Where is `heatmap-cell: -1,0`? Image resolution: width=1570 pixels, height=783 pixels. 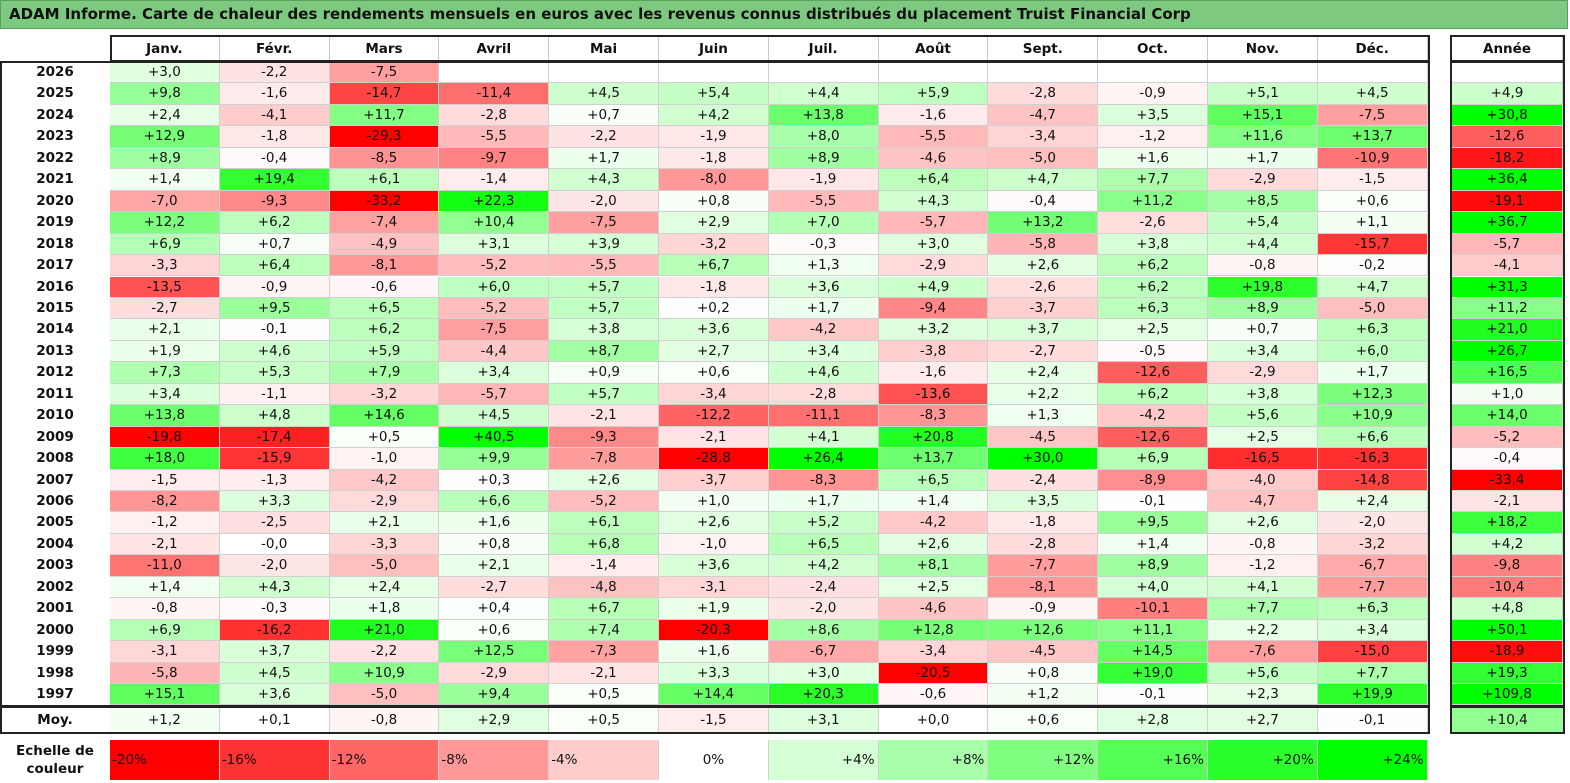
heatmap-cell: -1,0 is located at coordinates (384, 459).